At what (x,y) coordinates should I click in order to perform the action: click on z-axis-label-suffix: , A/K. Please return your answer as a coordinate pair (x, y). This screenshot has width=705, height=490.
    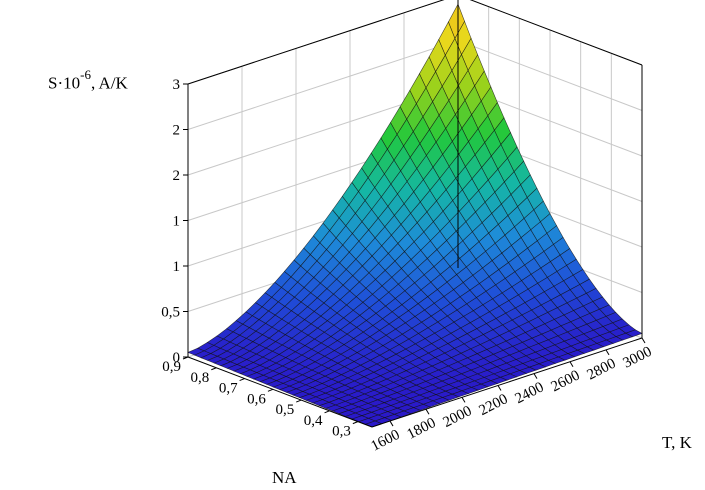
    Looking at the image, I should click on (109, 83).